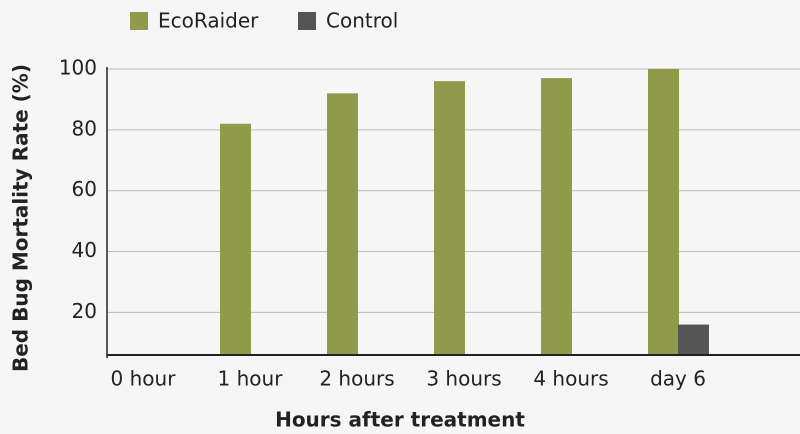 The height and width of the screenshot is (434, 800). What do you see at coordinates (400, 420) in the screenshot?
I see `x-axis-label: Hours after treatment` at bounding box center [400, 420].